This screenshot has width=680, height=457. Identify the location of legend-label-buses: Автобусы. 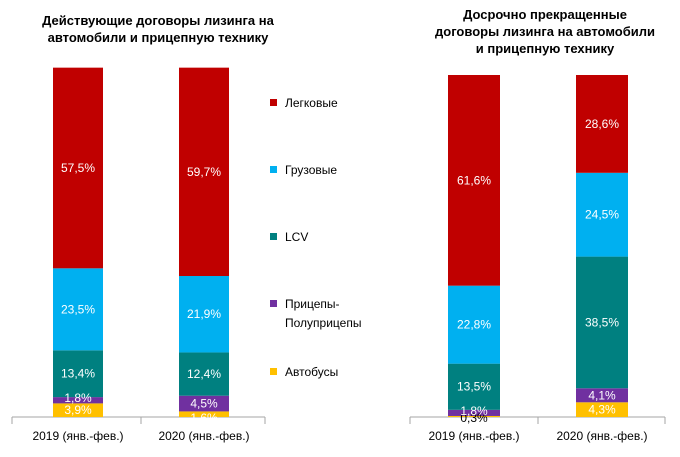
(311, 372).